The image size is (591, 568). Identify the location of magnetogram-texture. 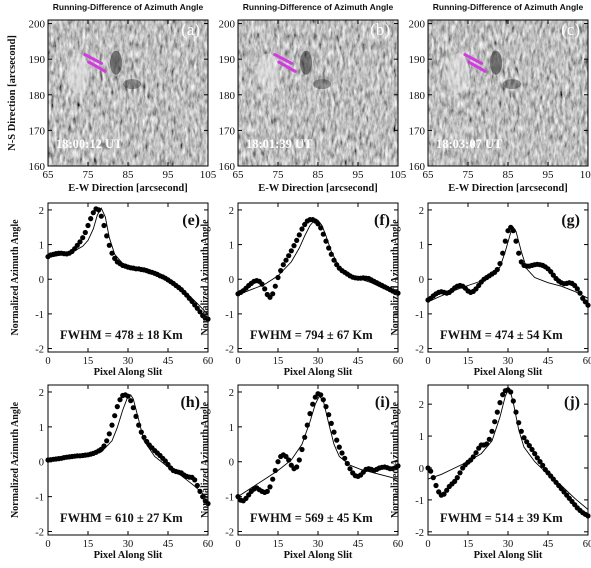
(128, 93).